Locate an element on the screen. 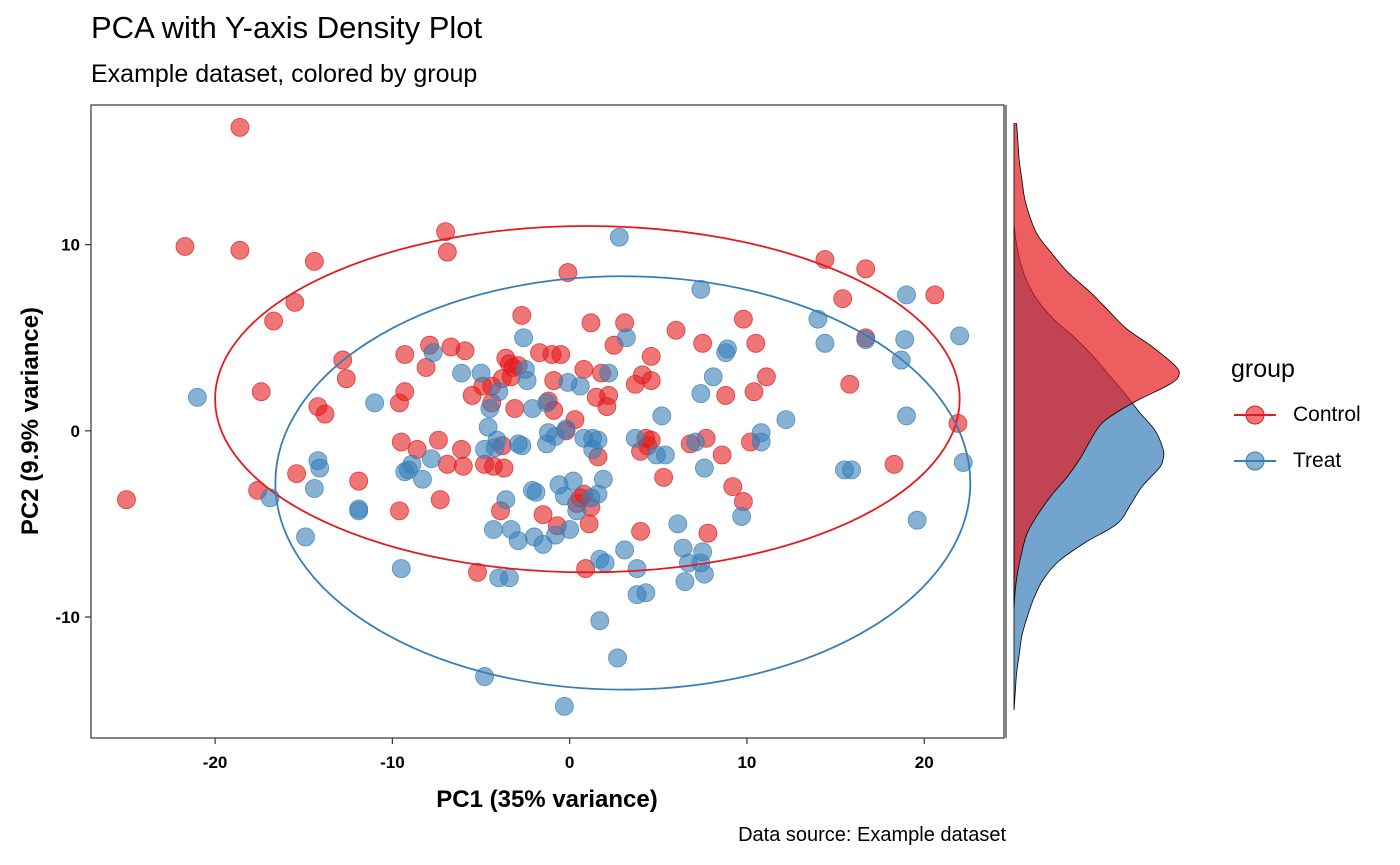 The image size is (1400, 865). x-axis-title: PC1 (35% variance) is located at coordinates (546, 799).